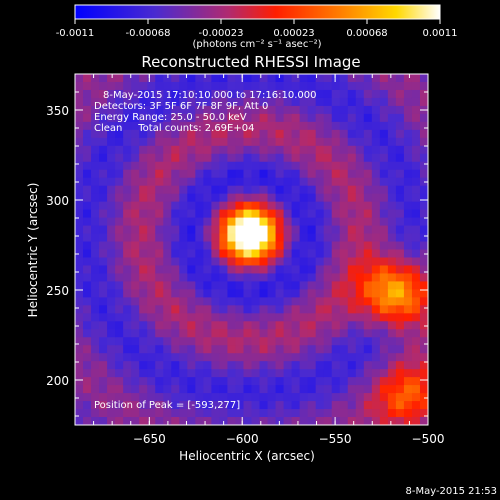 This screenshot has height=500, width=500. I want to click on colorbar-tick-label: 0.00023, so click(293, 33).